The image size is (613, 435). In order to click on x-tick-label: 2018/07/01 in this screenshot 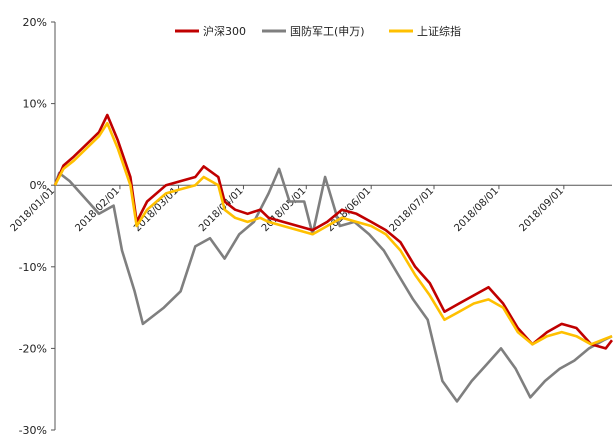, I will do `click(412, 210)`.